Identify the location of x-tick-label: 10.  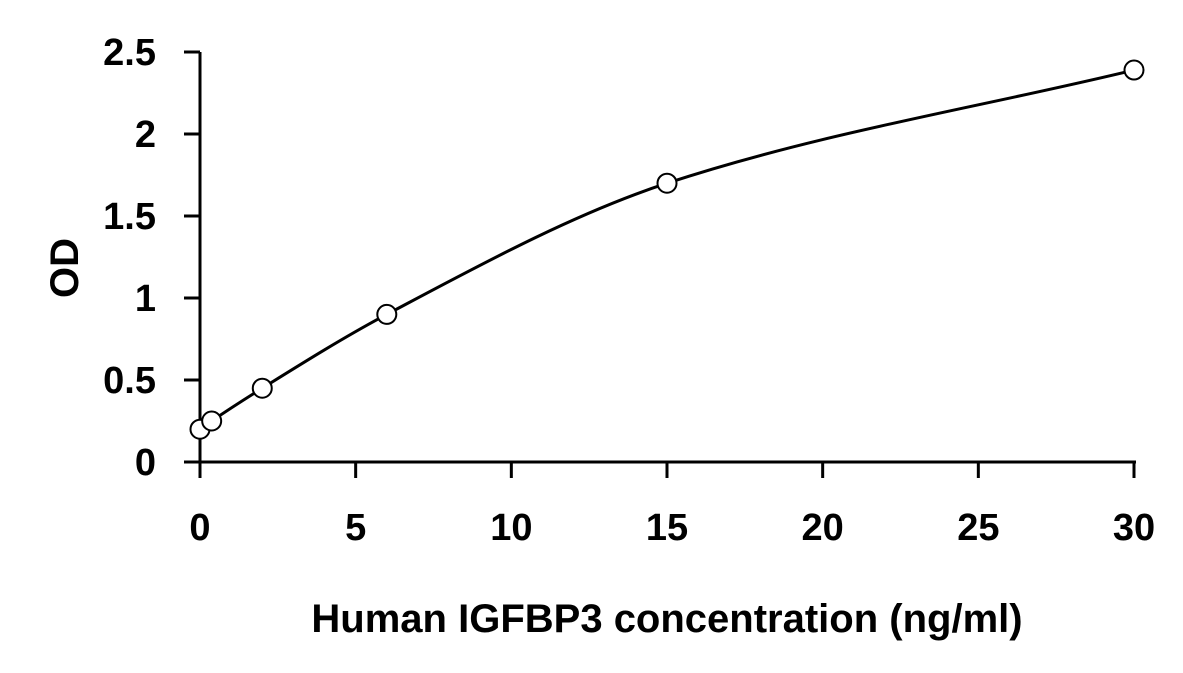
(511, 528).